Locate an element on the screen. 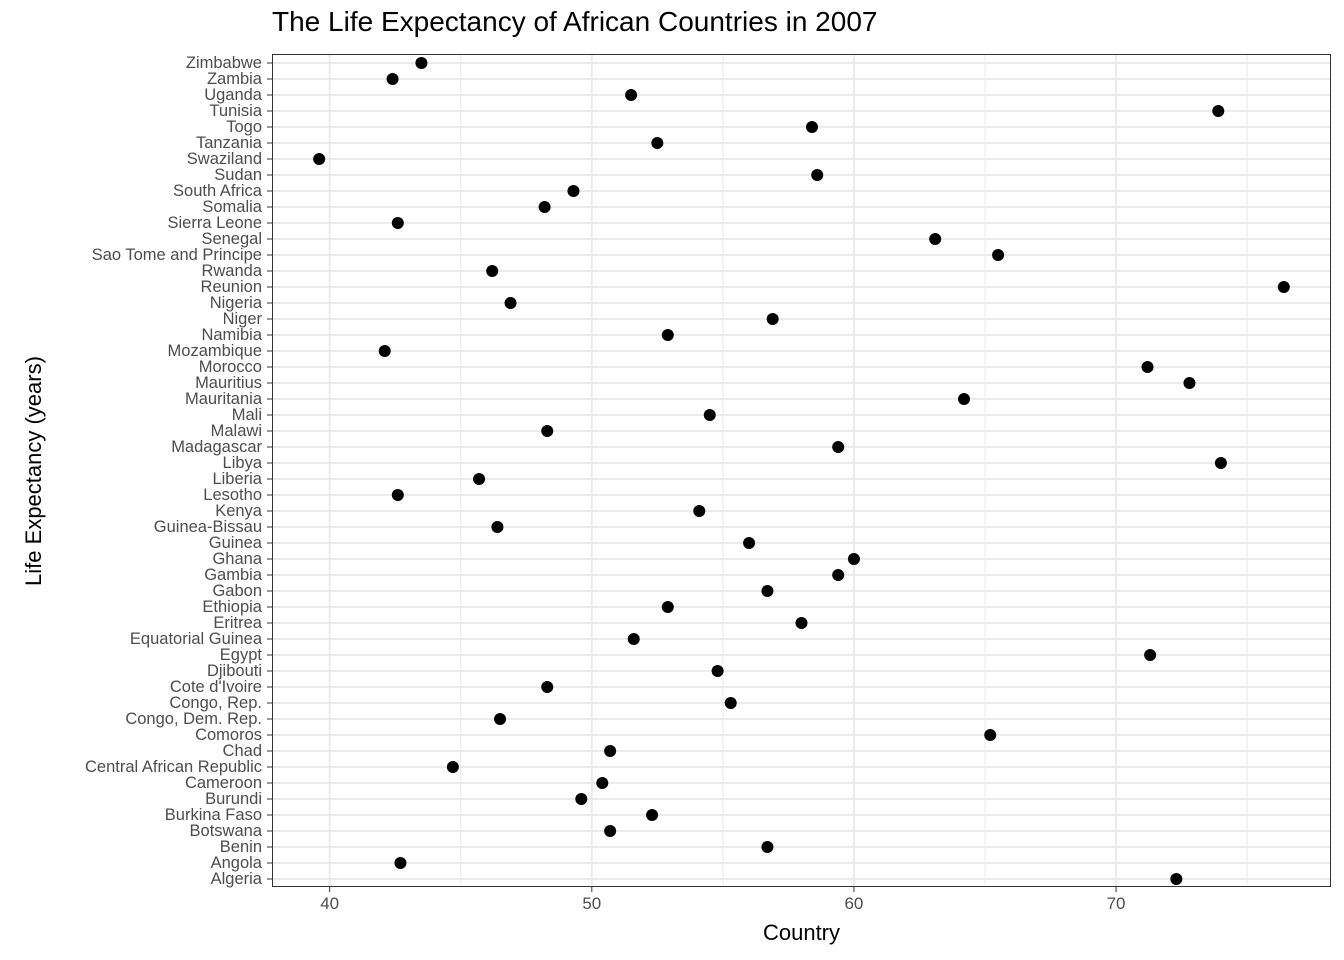  y-tick-label: Malawi is located at coordinates (236, 431).